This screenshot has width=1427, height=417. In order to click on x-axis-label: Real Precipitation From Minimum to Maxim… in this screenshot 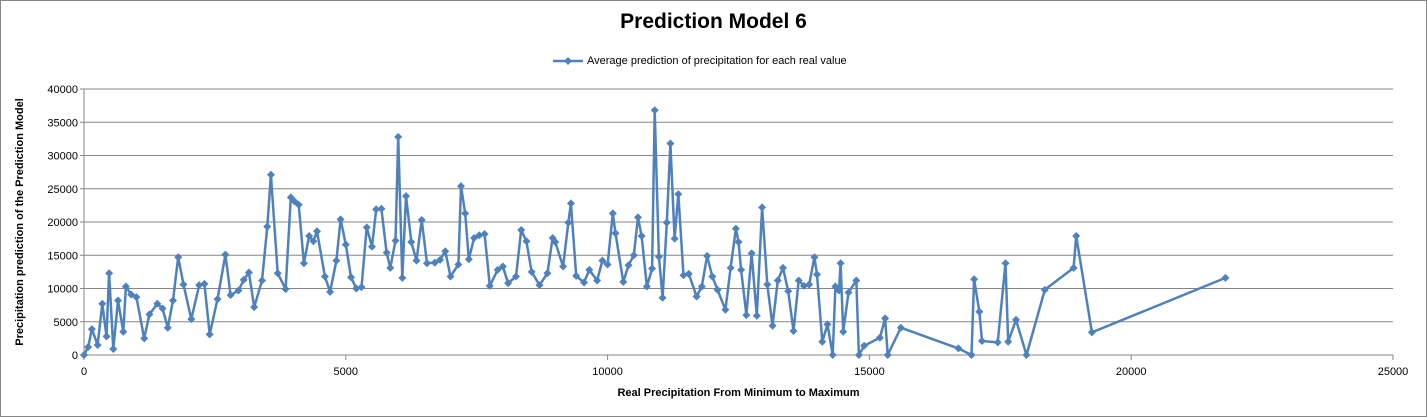, I will do `click(738, 393)`.